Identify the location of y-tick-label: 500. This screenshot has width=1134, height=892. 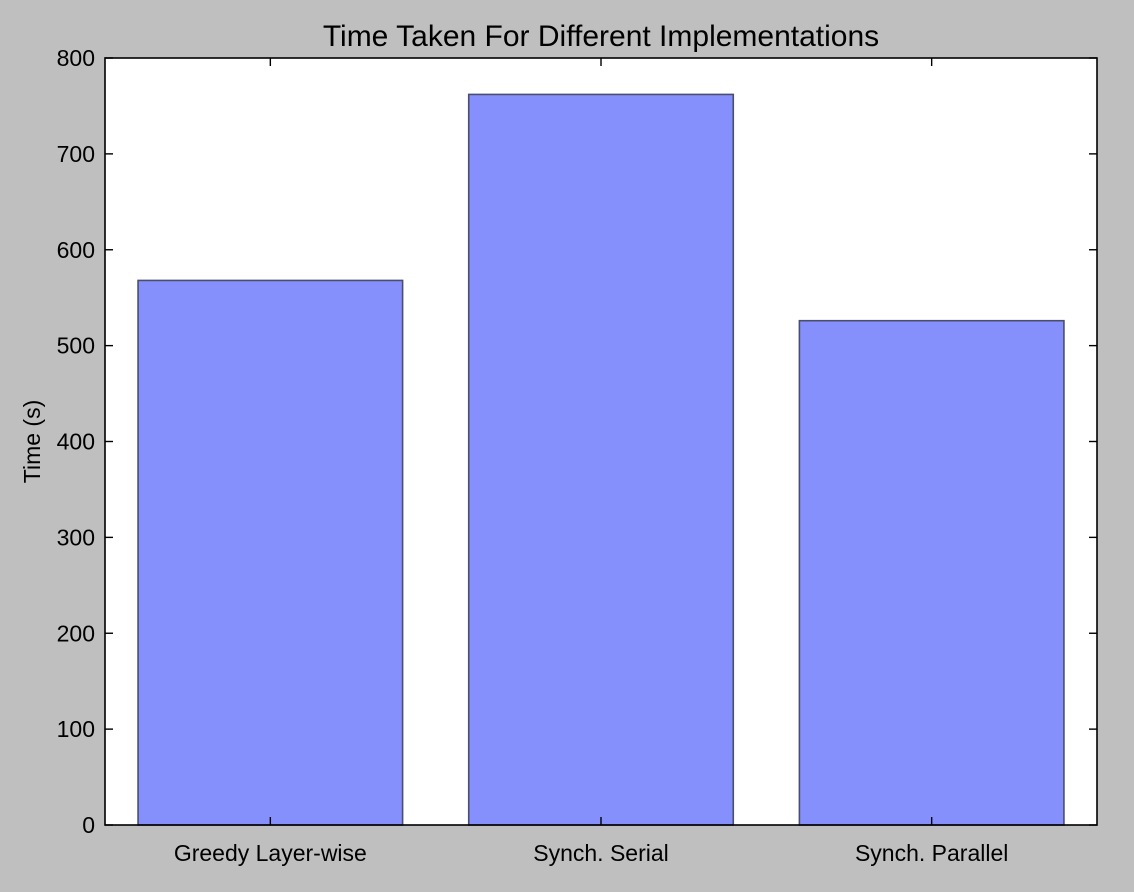
(76, 346).